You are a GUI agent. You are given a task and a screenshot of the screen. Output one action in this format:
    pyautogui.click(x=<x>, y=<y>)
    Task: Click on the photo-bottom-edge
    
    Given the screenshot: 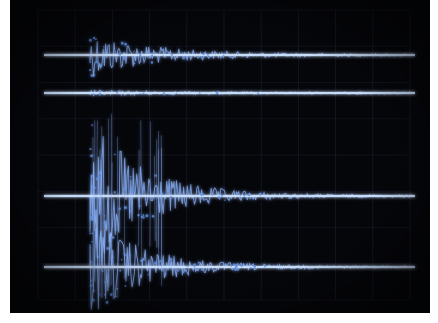 What is the action you would take?
    pyautogui.click(x=219, y=318)
    